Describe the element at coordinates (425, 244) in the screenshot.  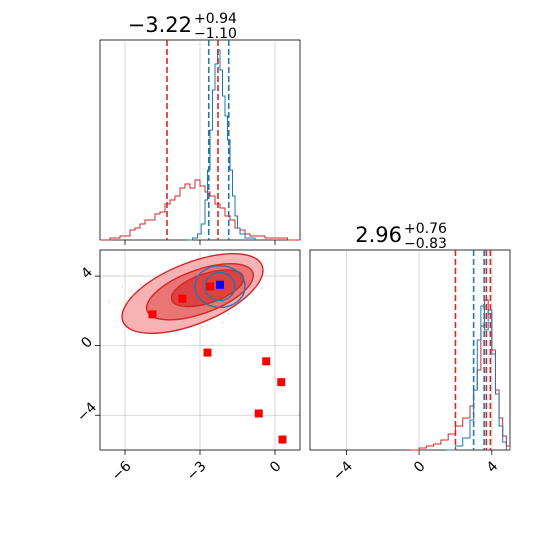
I see `right-title-sub: −0.83` at that location.